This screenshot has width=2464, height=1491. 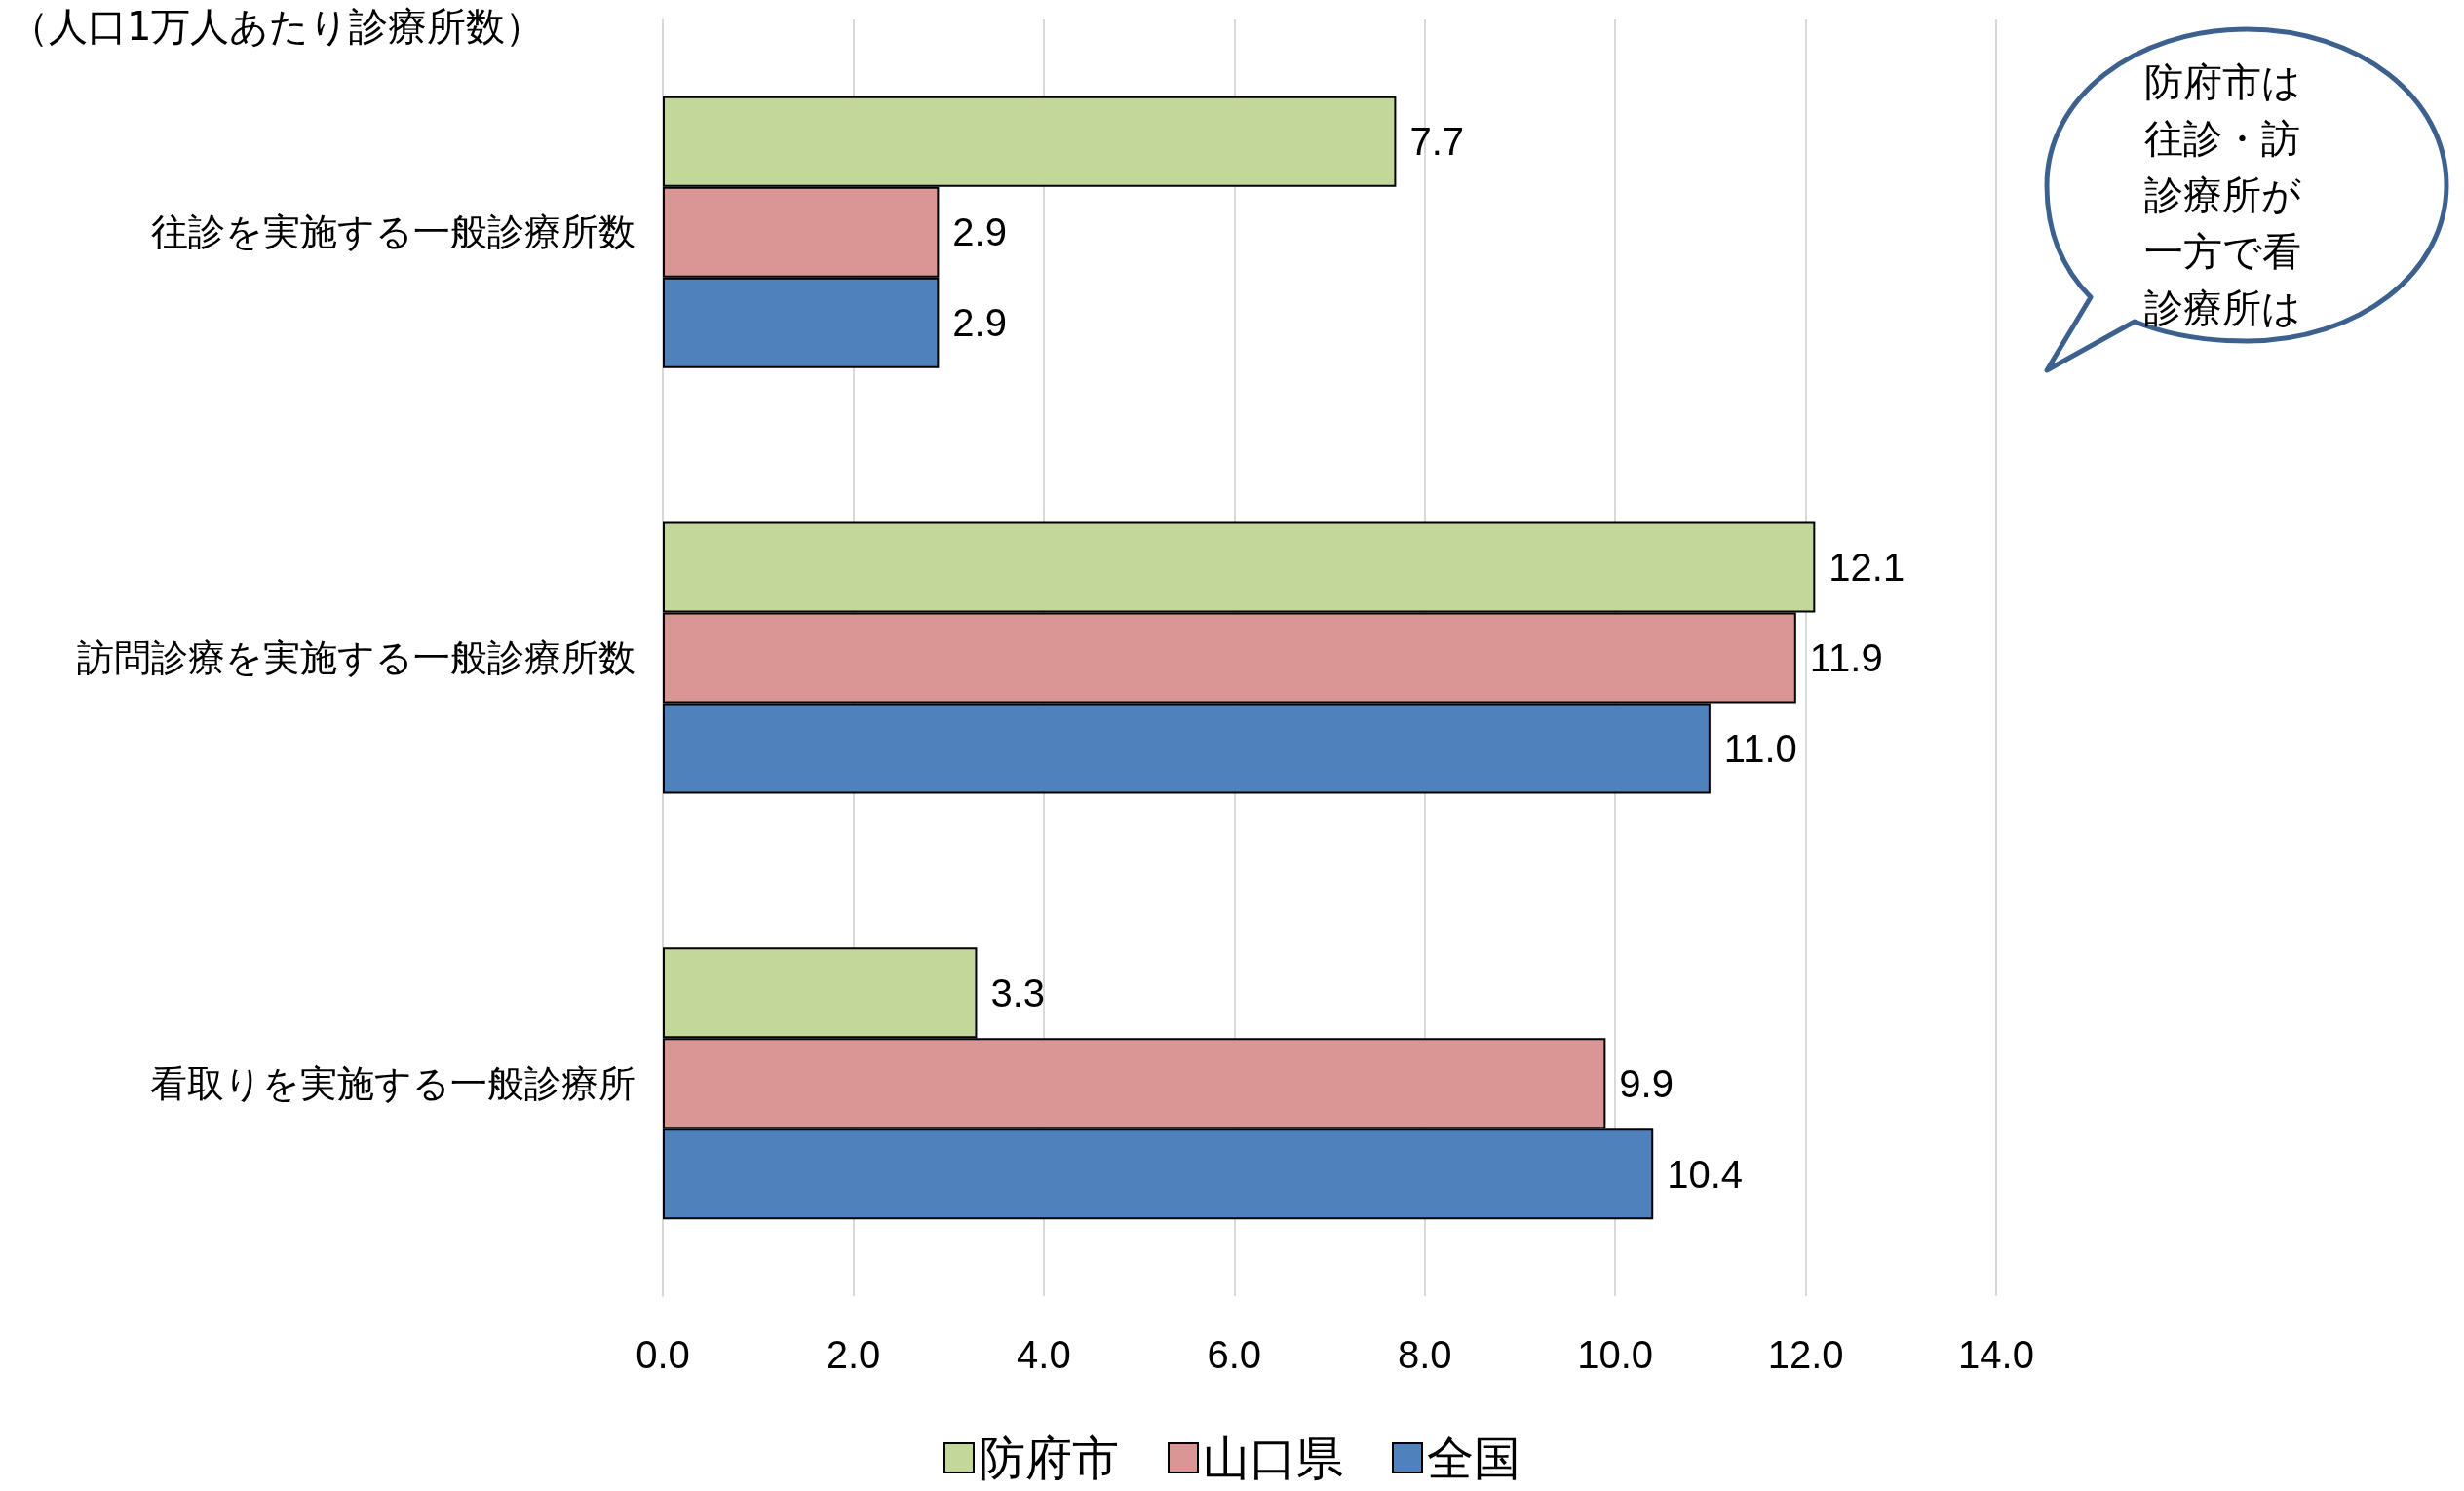 What do you see at coordinates (1705, 1174) in the screenshot?
I see `data-label: 10.4` at bounding box center [1705, 1174].